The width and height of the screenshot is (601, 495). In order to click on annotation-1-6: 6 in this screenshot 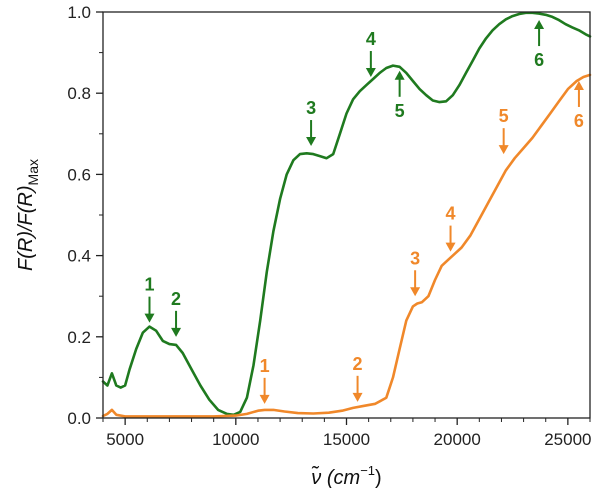, I will do `click(539, 45)`.